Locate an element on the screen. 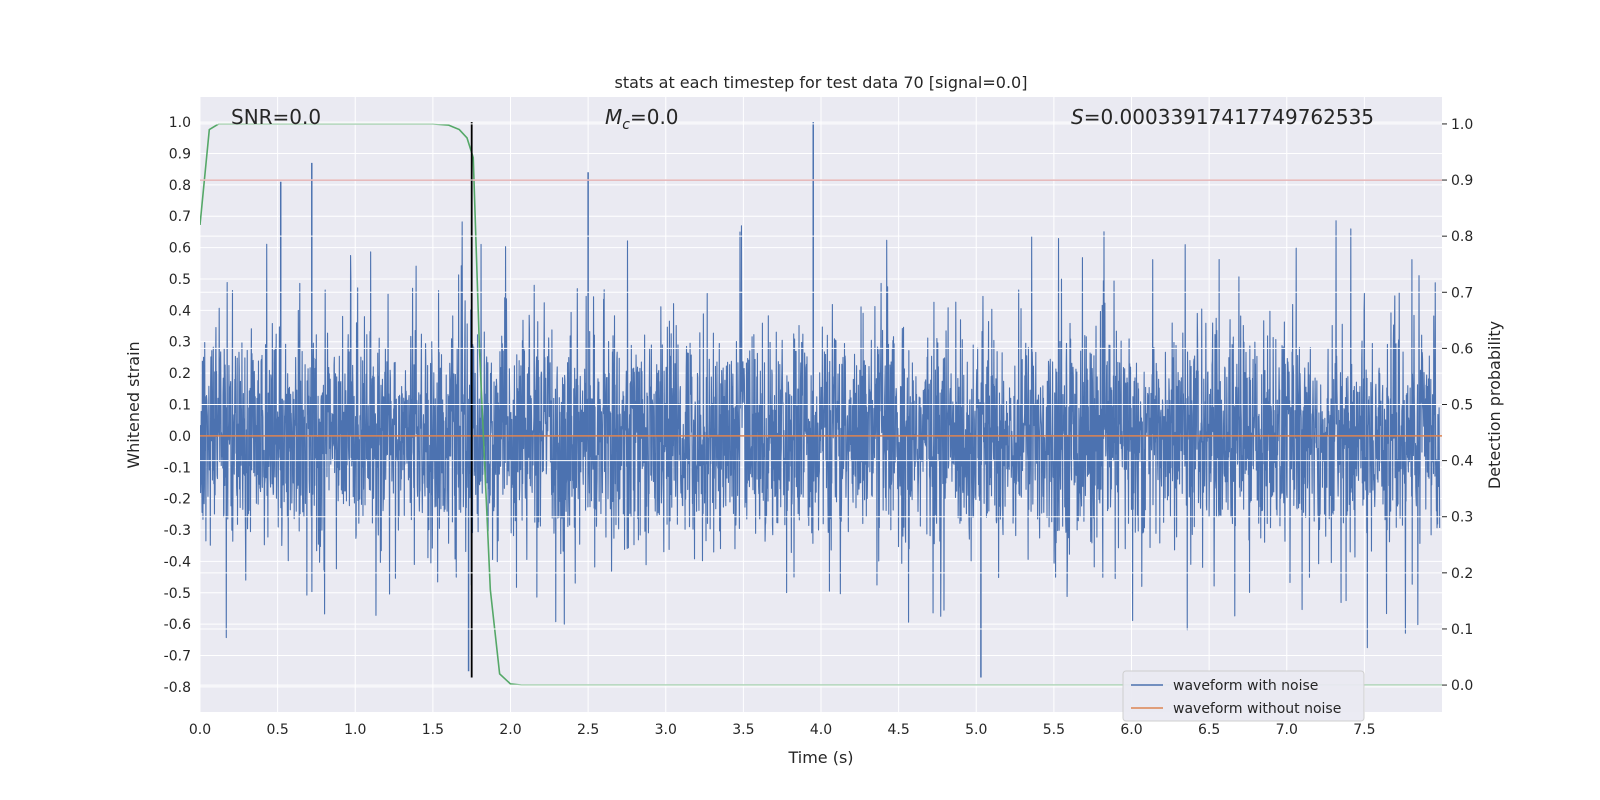  y2-tick-label: 0.2 is located at coordinates (1462, 574).